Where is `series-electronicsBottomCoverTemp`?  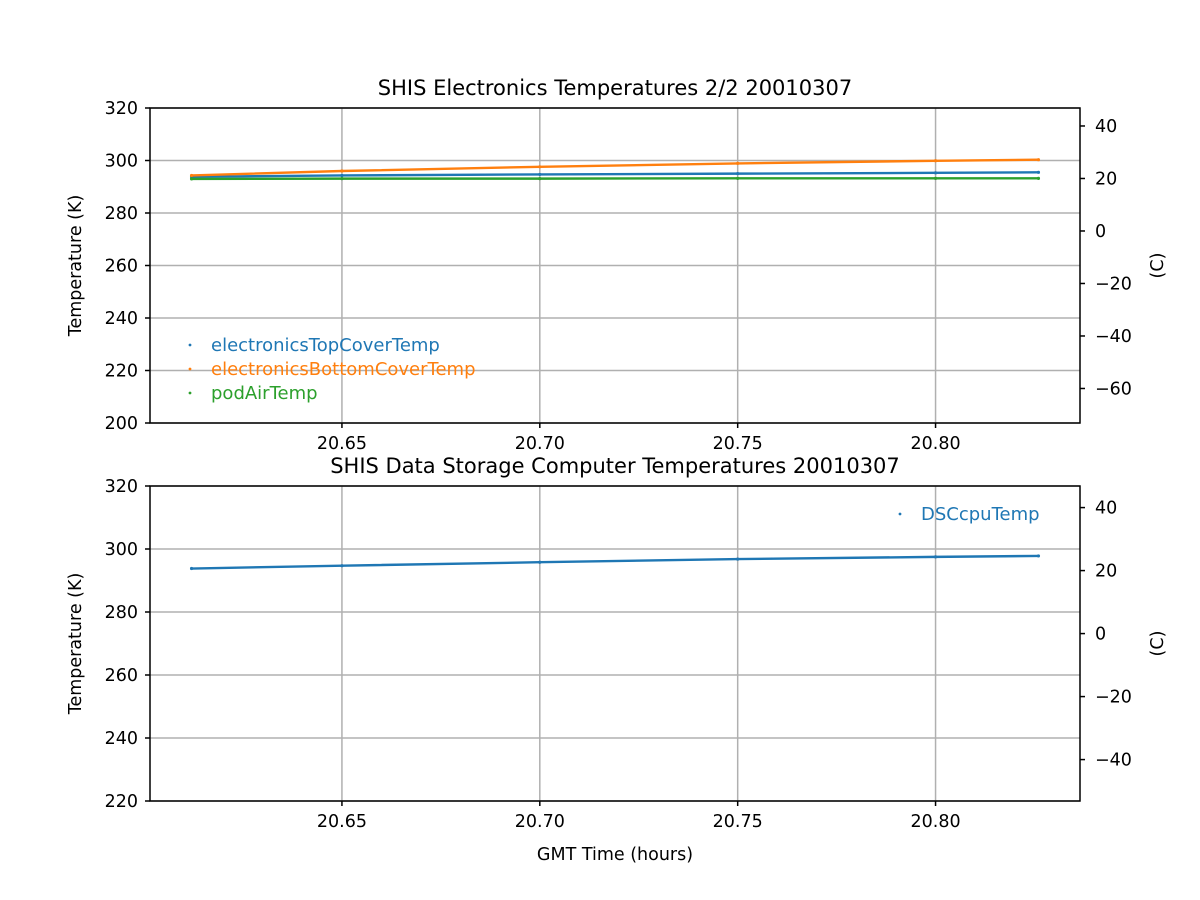 series-electronicsBottomCoverTemp is located at coordinates (615, 168).